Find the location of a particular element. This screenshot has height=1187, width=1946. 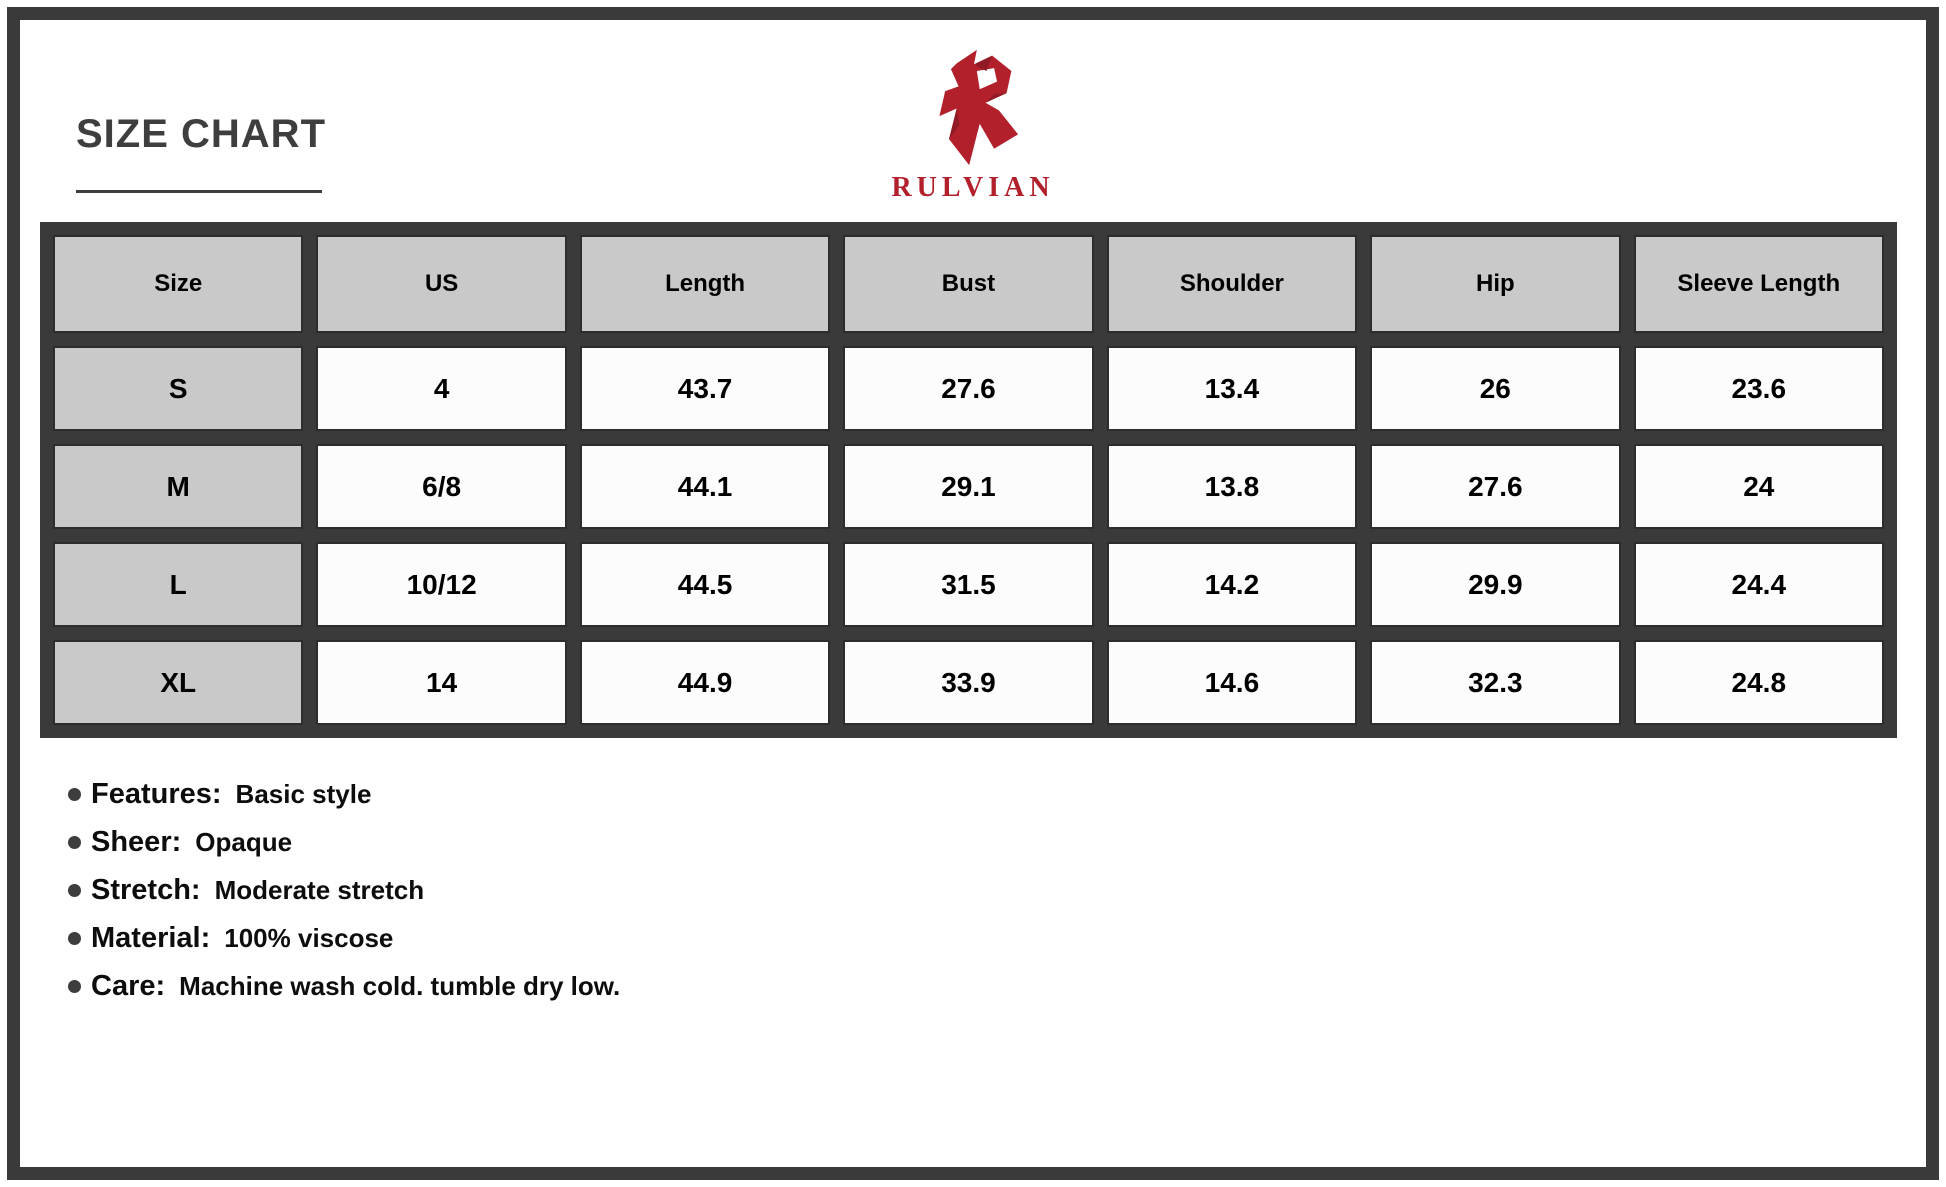

value-cell: 13.4 is located at coordinates (1232, 388).